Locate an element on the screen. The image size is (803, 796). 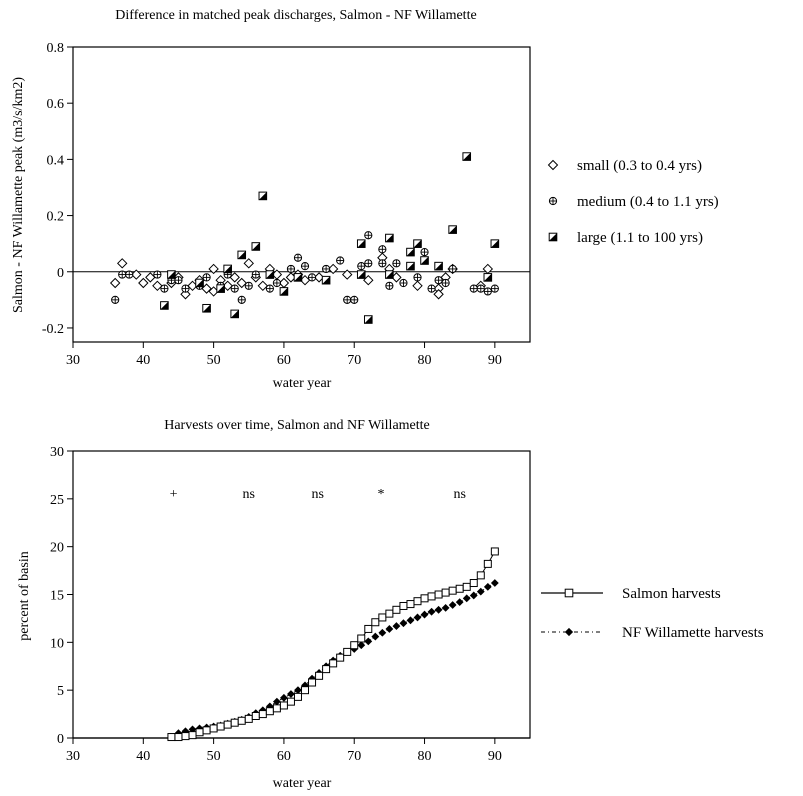
series-line-open-square is located at coordinates (333, 644).